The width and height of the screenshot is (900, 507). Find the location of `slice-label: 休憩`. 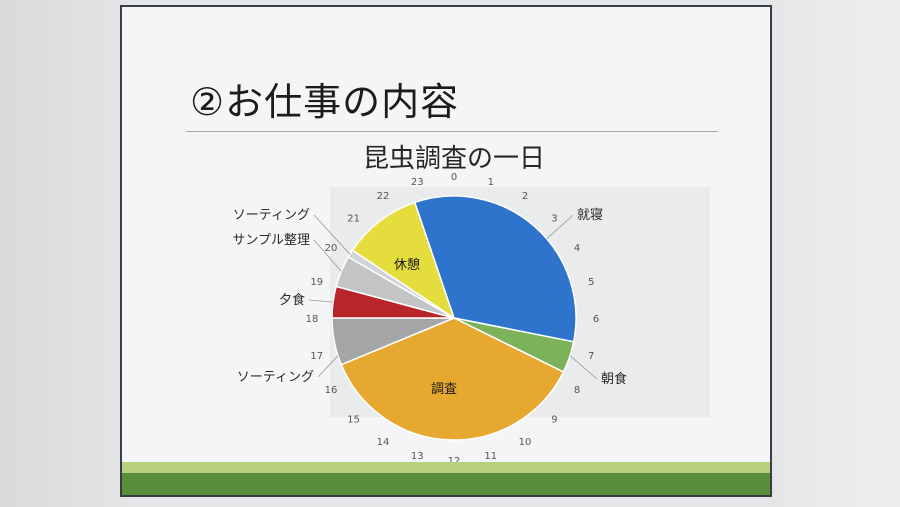

slice-label: 休憩 is located at coordinates (407, 265).